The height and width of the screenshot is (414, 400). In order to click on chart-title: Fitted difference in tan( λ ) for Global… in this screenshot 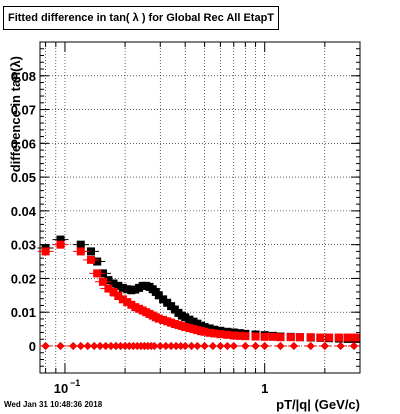, I will do `click(141, 18)`.